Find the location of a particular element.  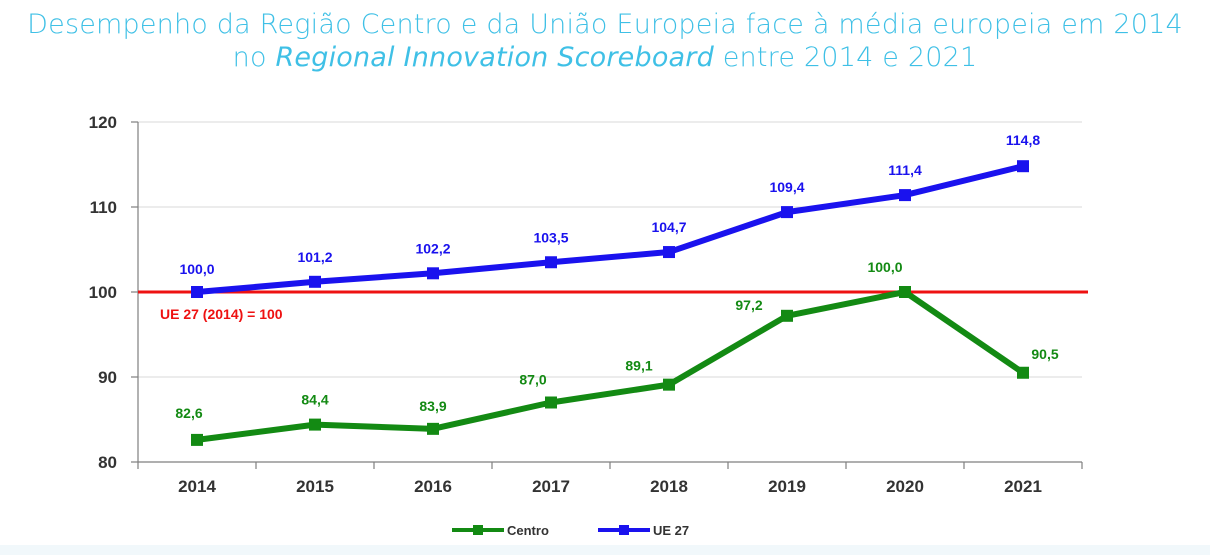

x-tick-label: 2014 is located at coordinates (197, 486).